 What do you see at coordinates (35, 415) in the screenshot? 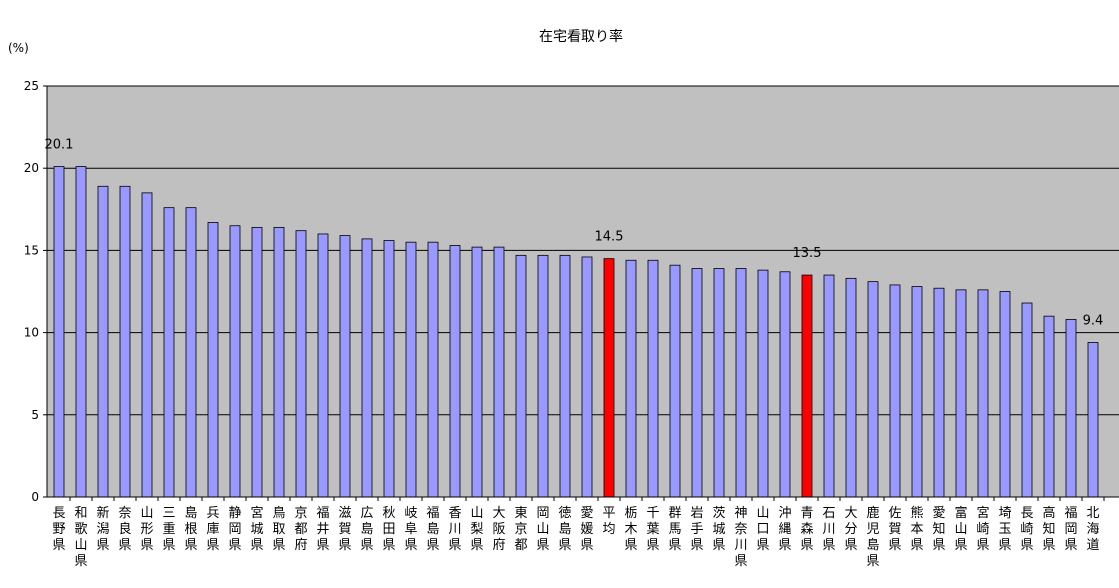
I see `y-tick-label: 5` at bounding box center [35, 415].